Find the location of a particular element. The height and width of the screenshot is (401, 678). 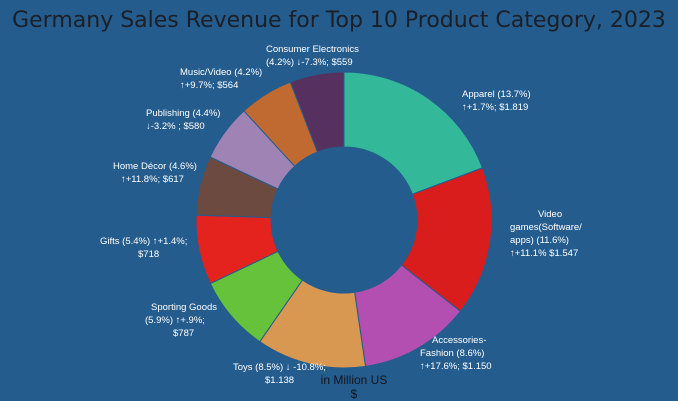

label-home-decor: Home Décor (4.6%) ↑+11.8%; $617 is located at coordinates (155, 173).